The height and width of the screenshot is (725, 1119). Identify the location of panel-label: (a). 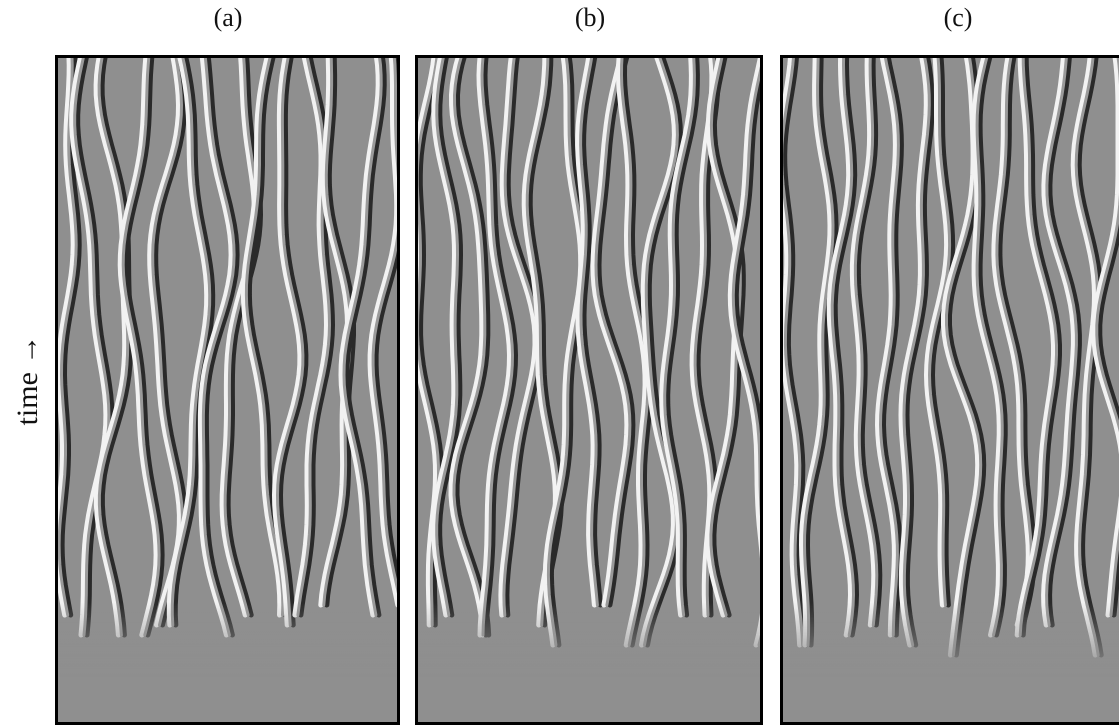
(228, 17).